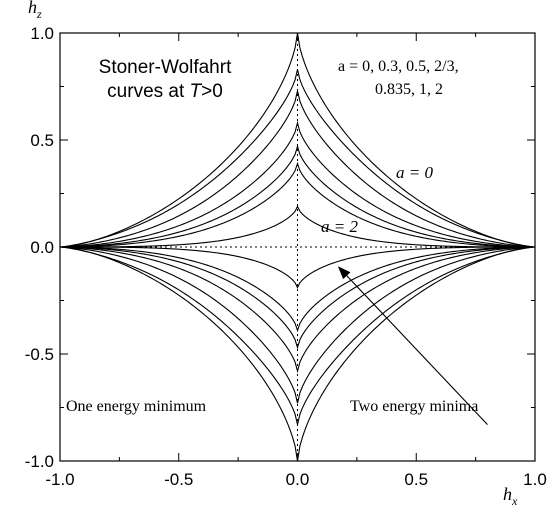 The image size is (548, 514). I want to click on annotation-arrow-line, so click(417, 350).